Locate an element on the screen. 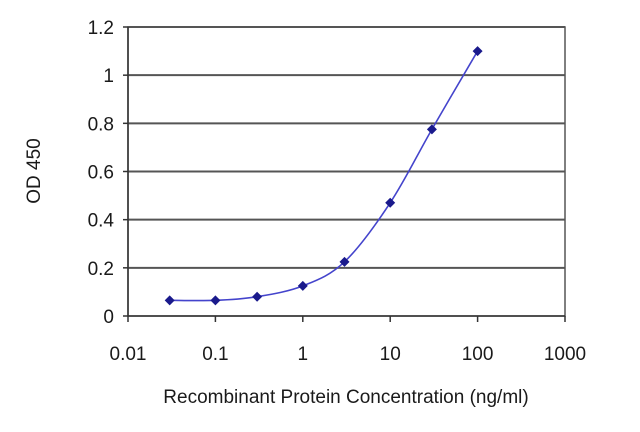 The image size is (640, 432). y-tick-label-2: 0.4 is located at coordinates (101, 221).